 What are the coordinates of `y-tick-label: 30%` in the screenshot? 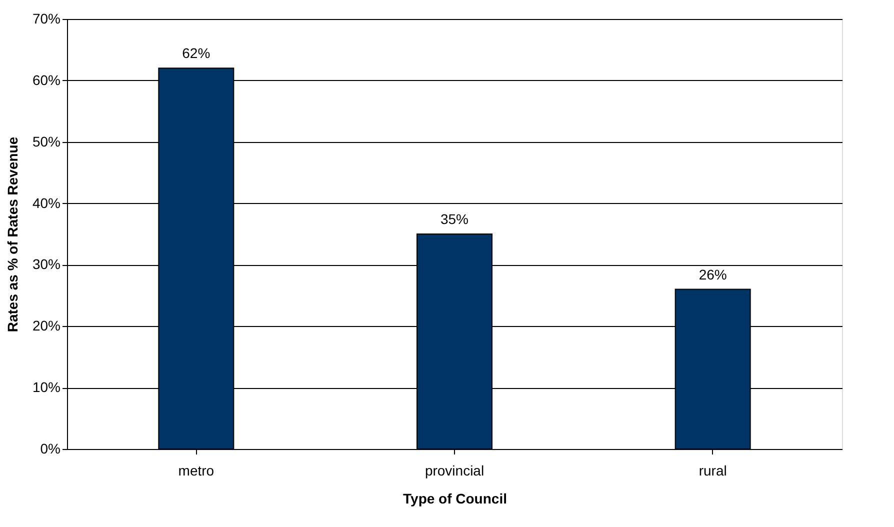 It's located at (46, 264).